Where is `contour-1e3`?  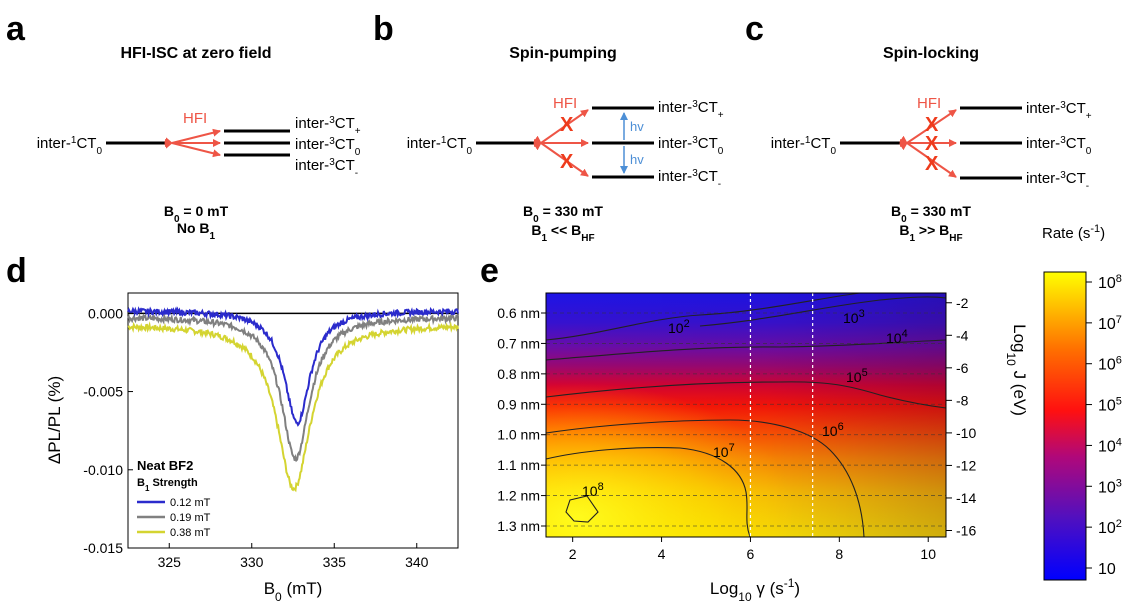
contour-1e3 is located at coordinates (823, 311).